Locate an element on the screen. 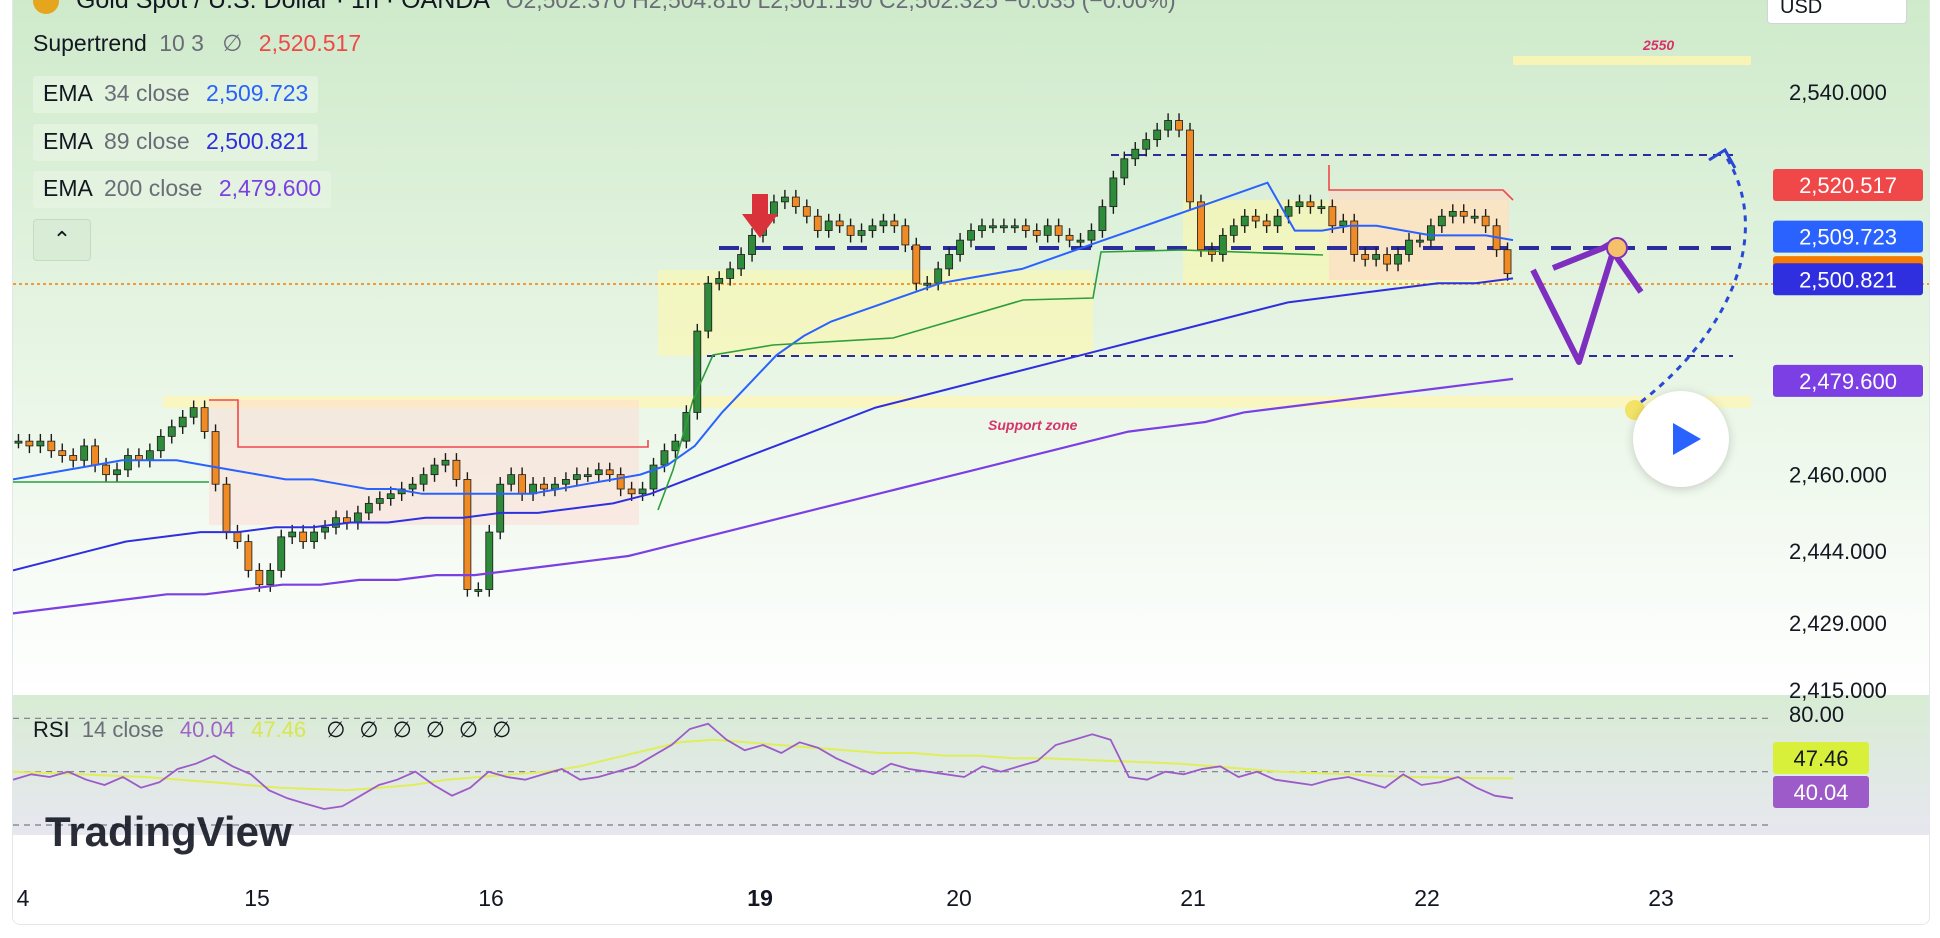  legend-ema34-params: 34 close is located at coordinates (146, 93).